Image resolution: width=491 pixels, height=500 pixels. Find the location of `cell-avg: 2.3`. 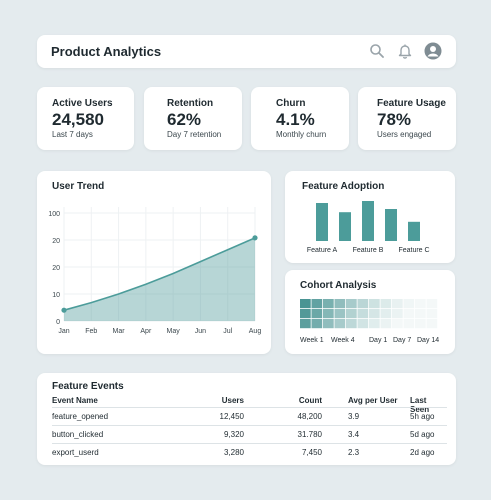

cell-avg: 2.3 is located at coordinates (354, 452).